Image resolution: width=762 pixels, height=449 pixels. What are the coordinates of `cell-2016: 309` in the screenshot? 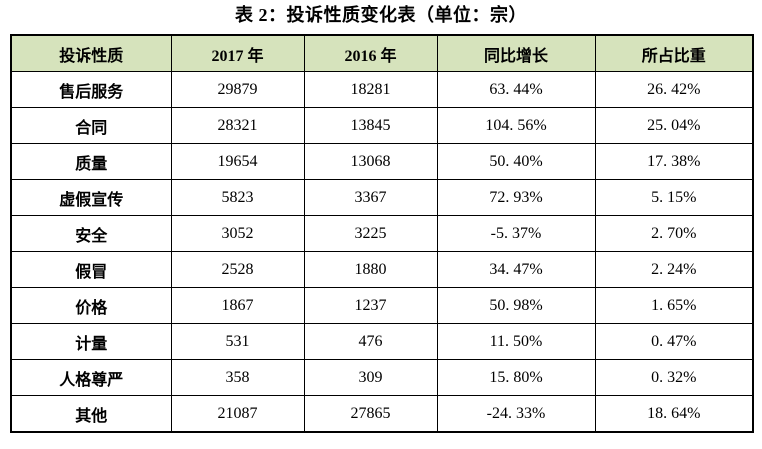 It's located at (370, 377).